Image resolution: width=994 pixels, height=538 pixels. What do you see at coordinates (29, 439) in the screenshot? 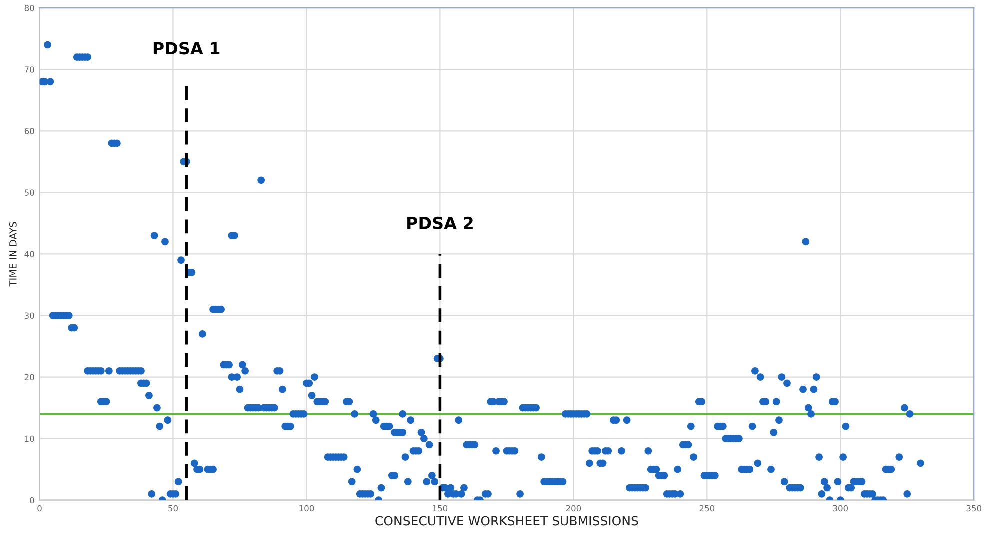
I see `y-tick-label: 10` at bounding box center [29, 439].